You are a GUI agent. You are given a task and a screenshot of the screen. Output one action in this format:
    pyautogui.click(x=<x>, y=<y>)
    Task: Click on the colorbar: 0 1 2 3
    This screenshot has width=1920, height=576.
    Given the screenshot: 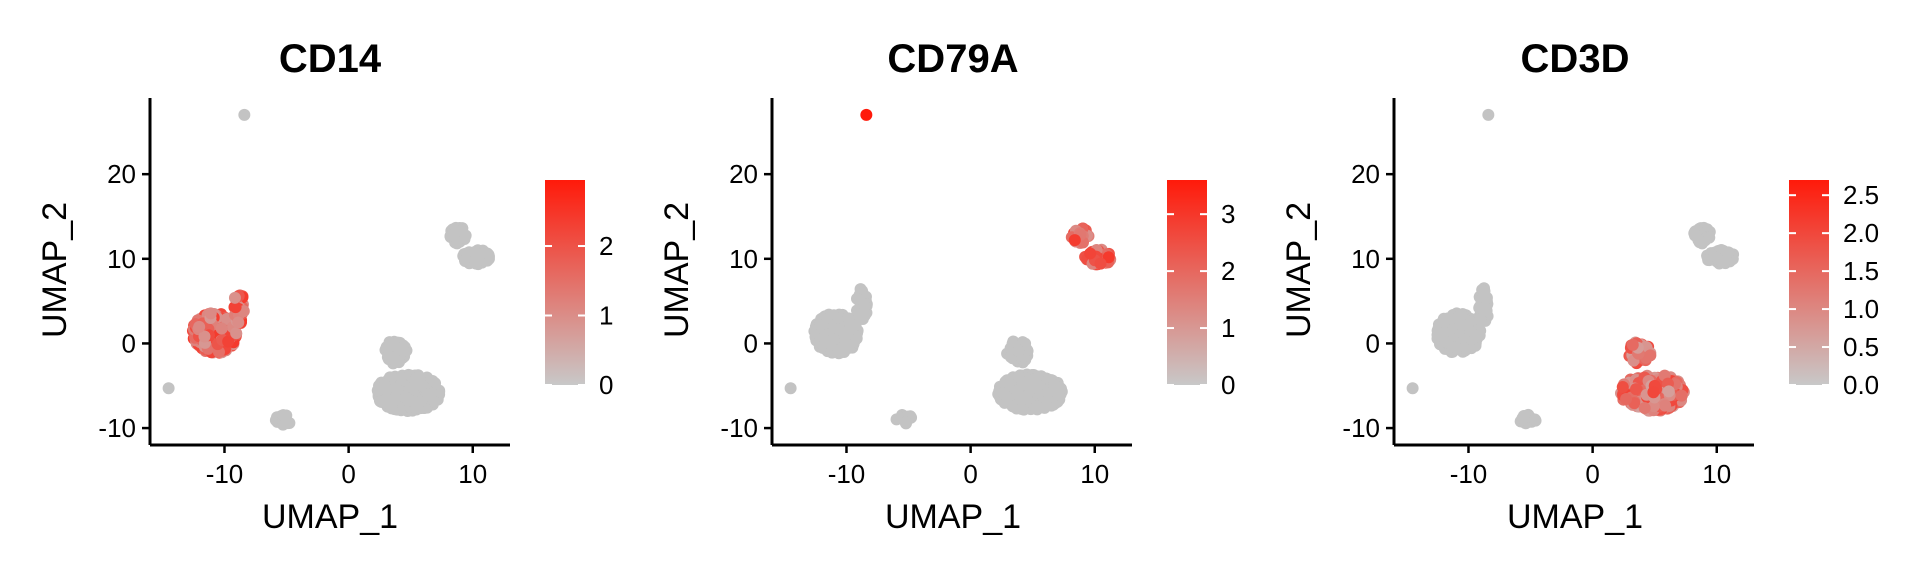 What is the action you would take?
    pyautogui.click(x=1201, y=290)
    